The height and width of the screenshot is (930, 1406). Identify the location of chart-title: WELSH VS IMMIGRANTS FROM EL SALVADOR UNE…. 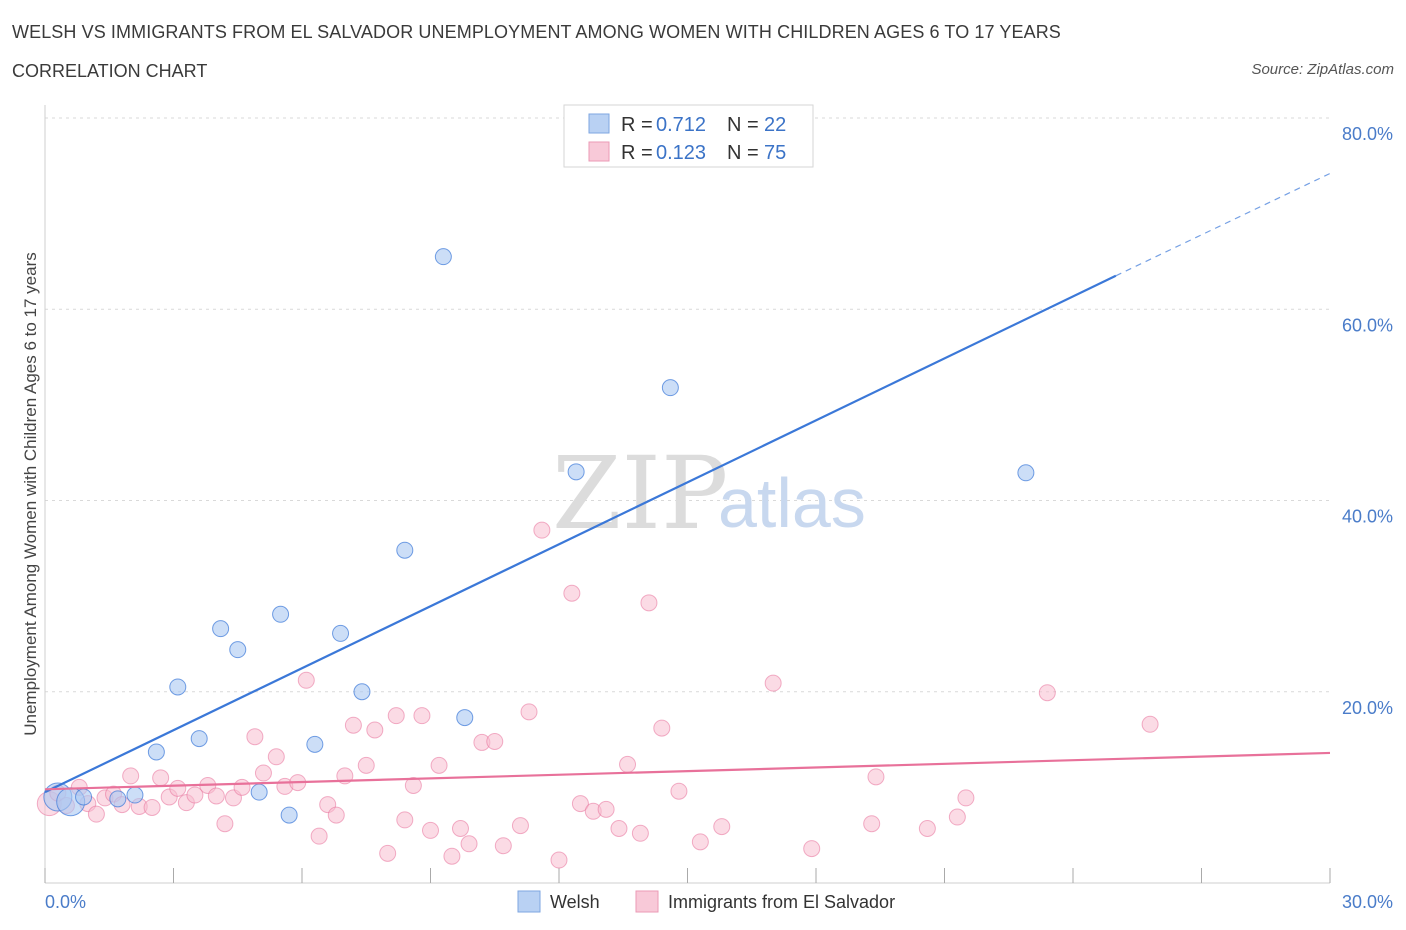
(536, 32).